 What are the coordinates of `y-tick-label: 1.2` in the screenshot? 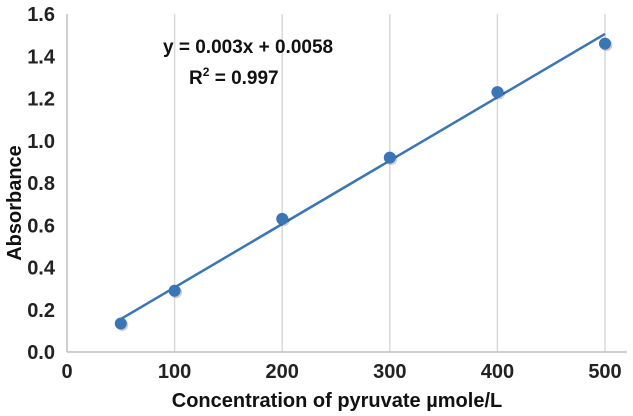 It's located at (41, 100).